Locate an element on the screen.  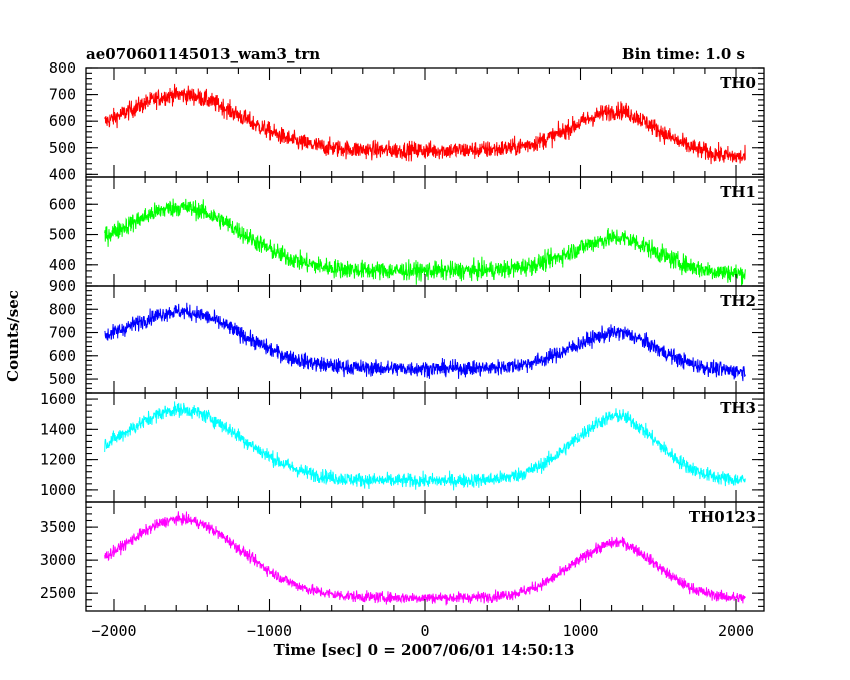
panel-th2: 500 600 700 800 900 TH2 is located at coordinates (407, 335).